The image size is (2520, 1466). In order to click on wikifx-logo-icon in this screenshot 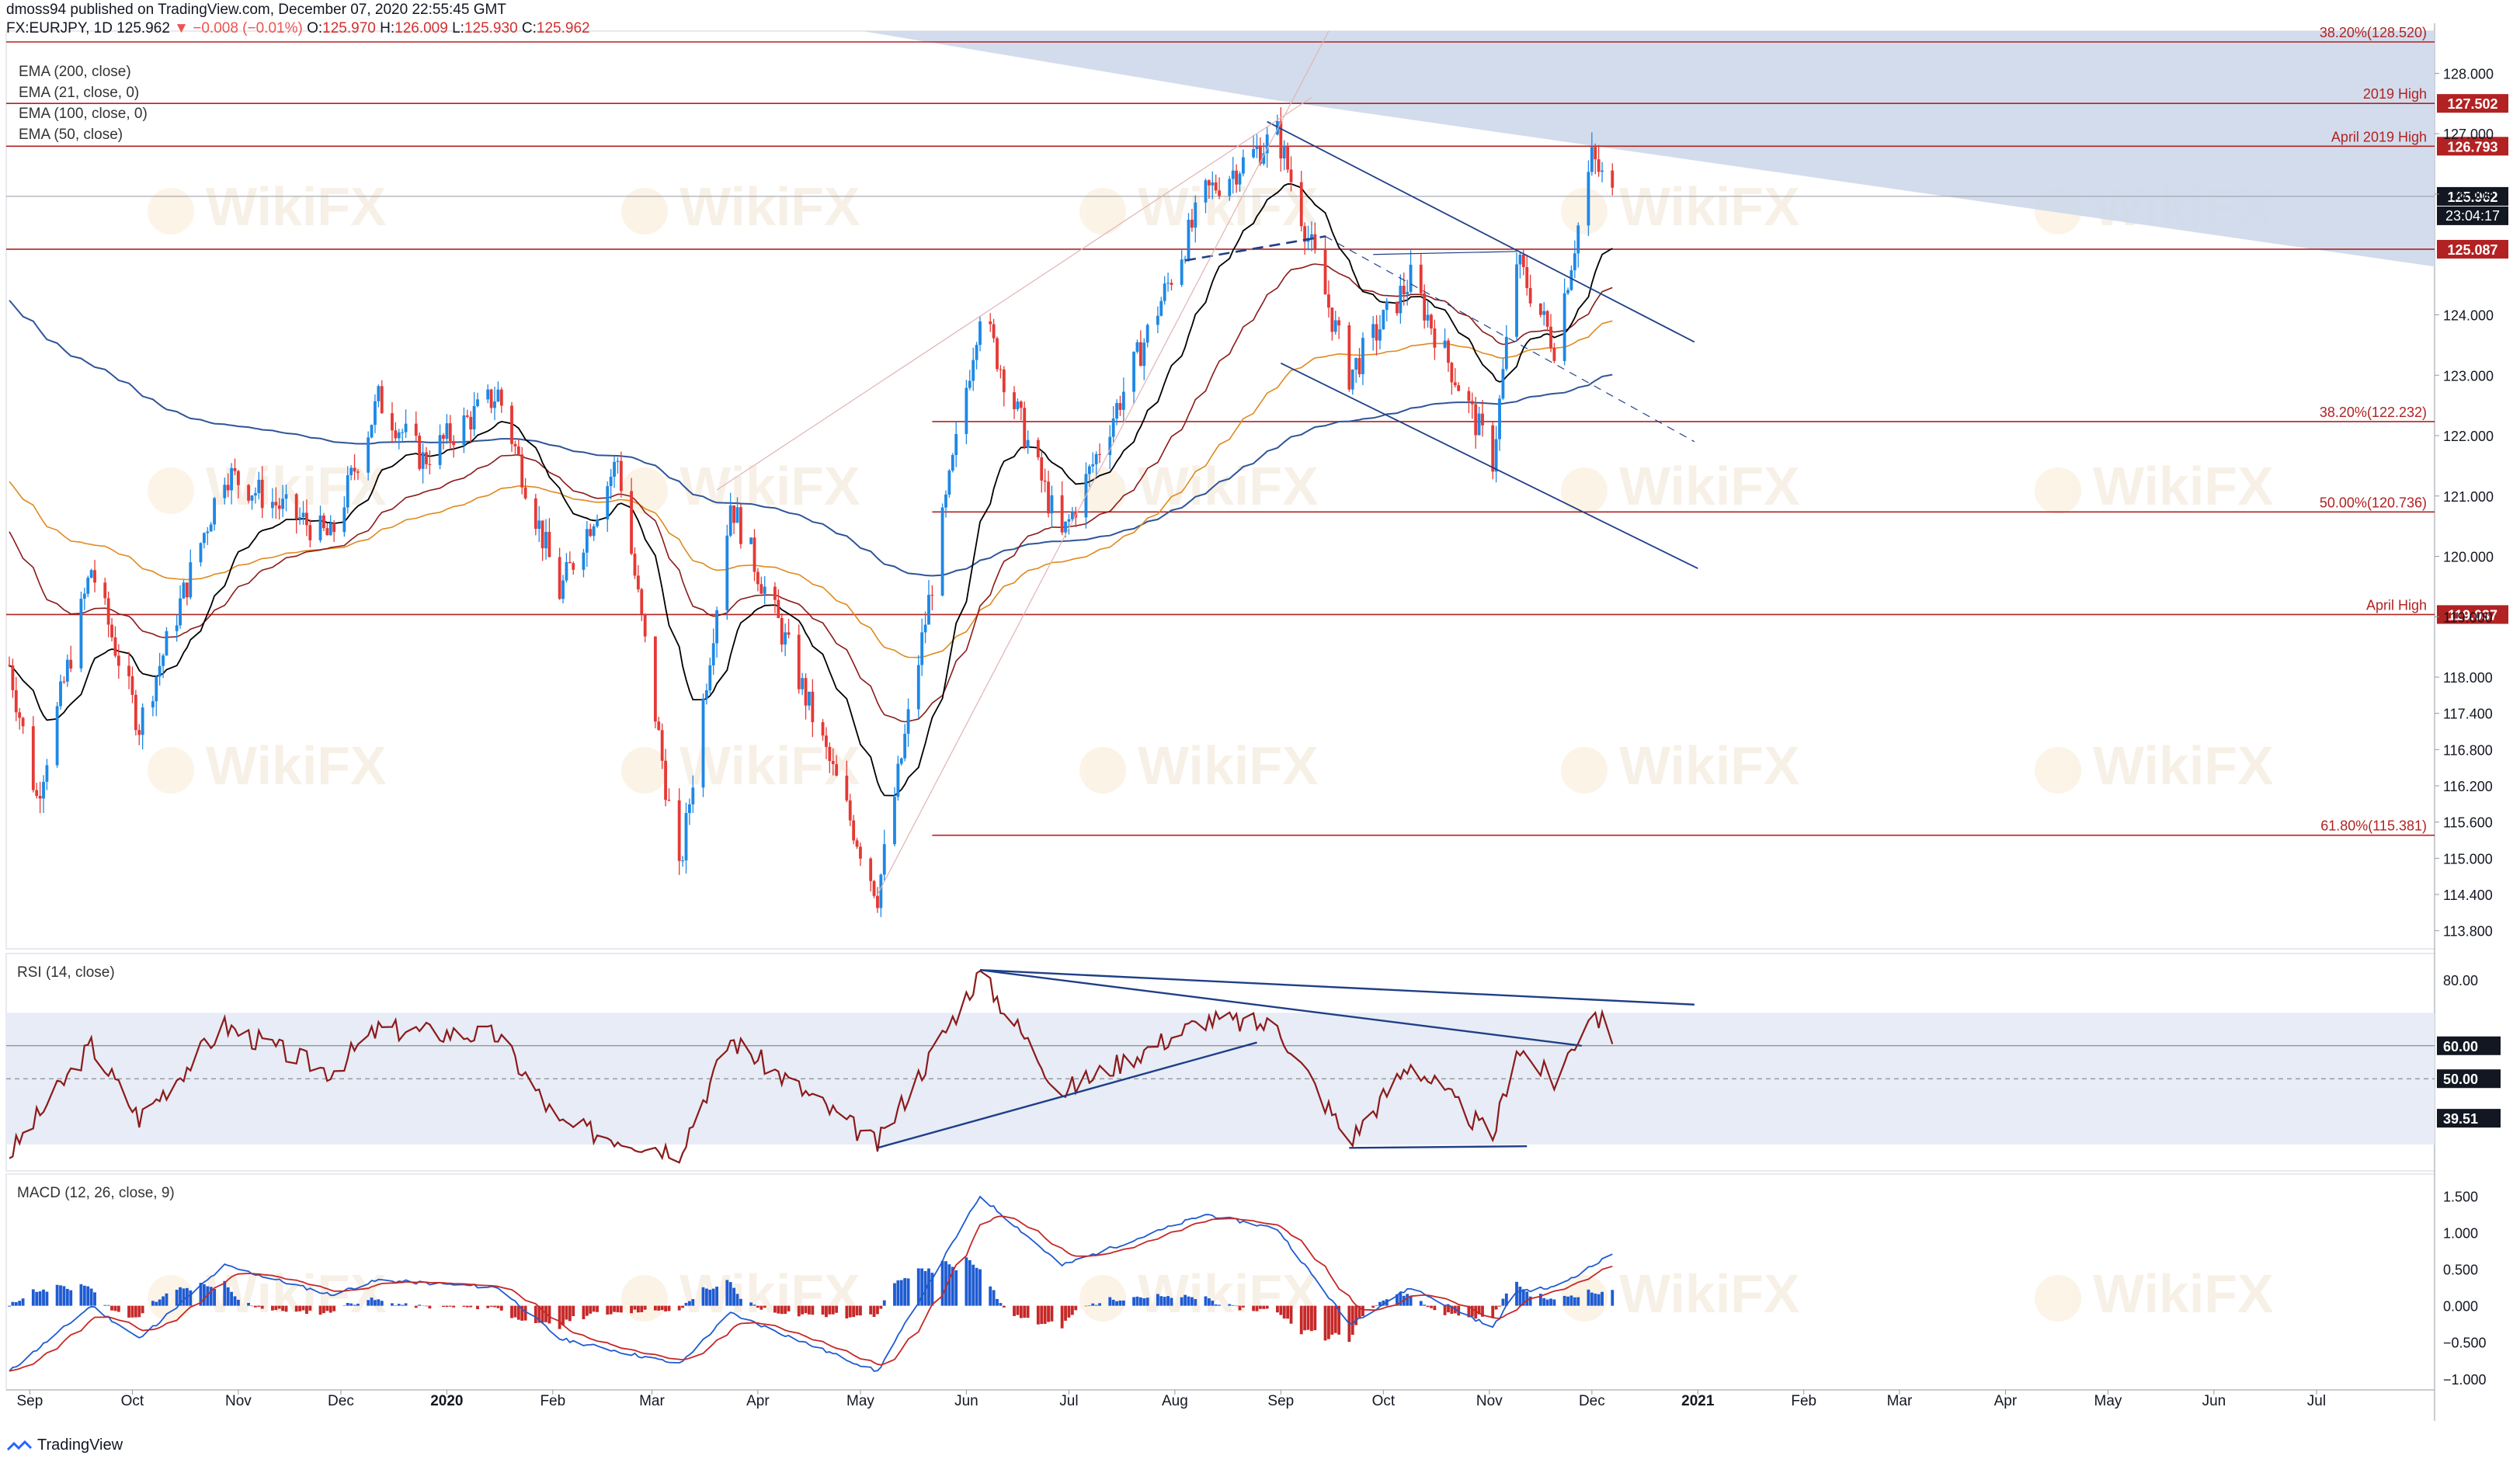, I will do `click(644, 1298)`.